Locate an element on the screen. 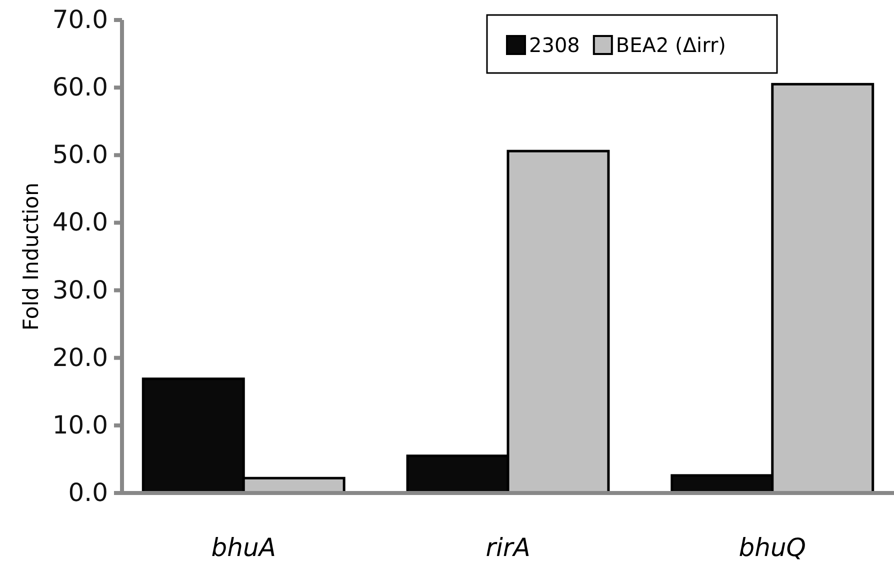 This screenshot has height=577, width=894. y-tick-label: 70.0 is located at coordinates (80, 19).